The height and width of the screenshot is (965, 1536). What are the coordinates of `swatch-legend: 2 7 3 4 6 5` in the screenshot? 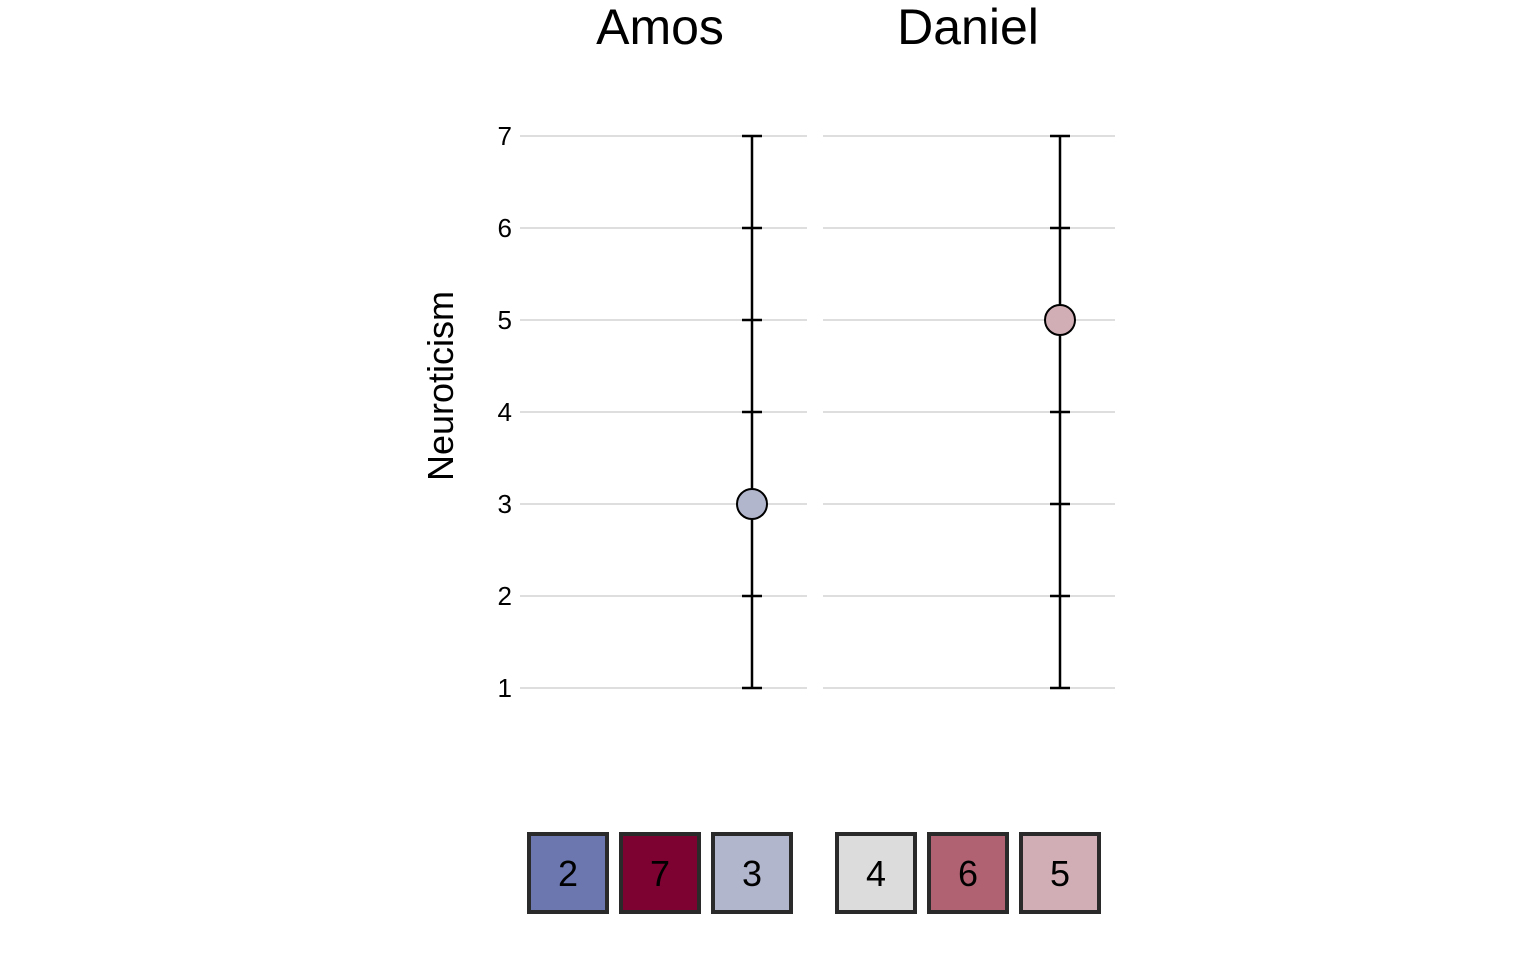 It's located at (814, 873).